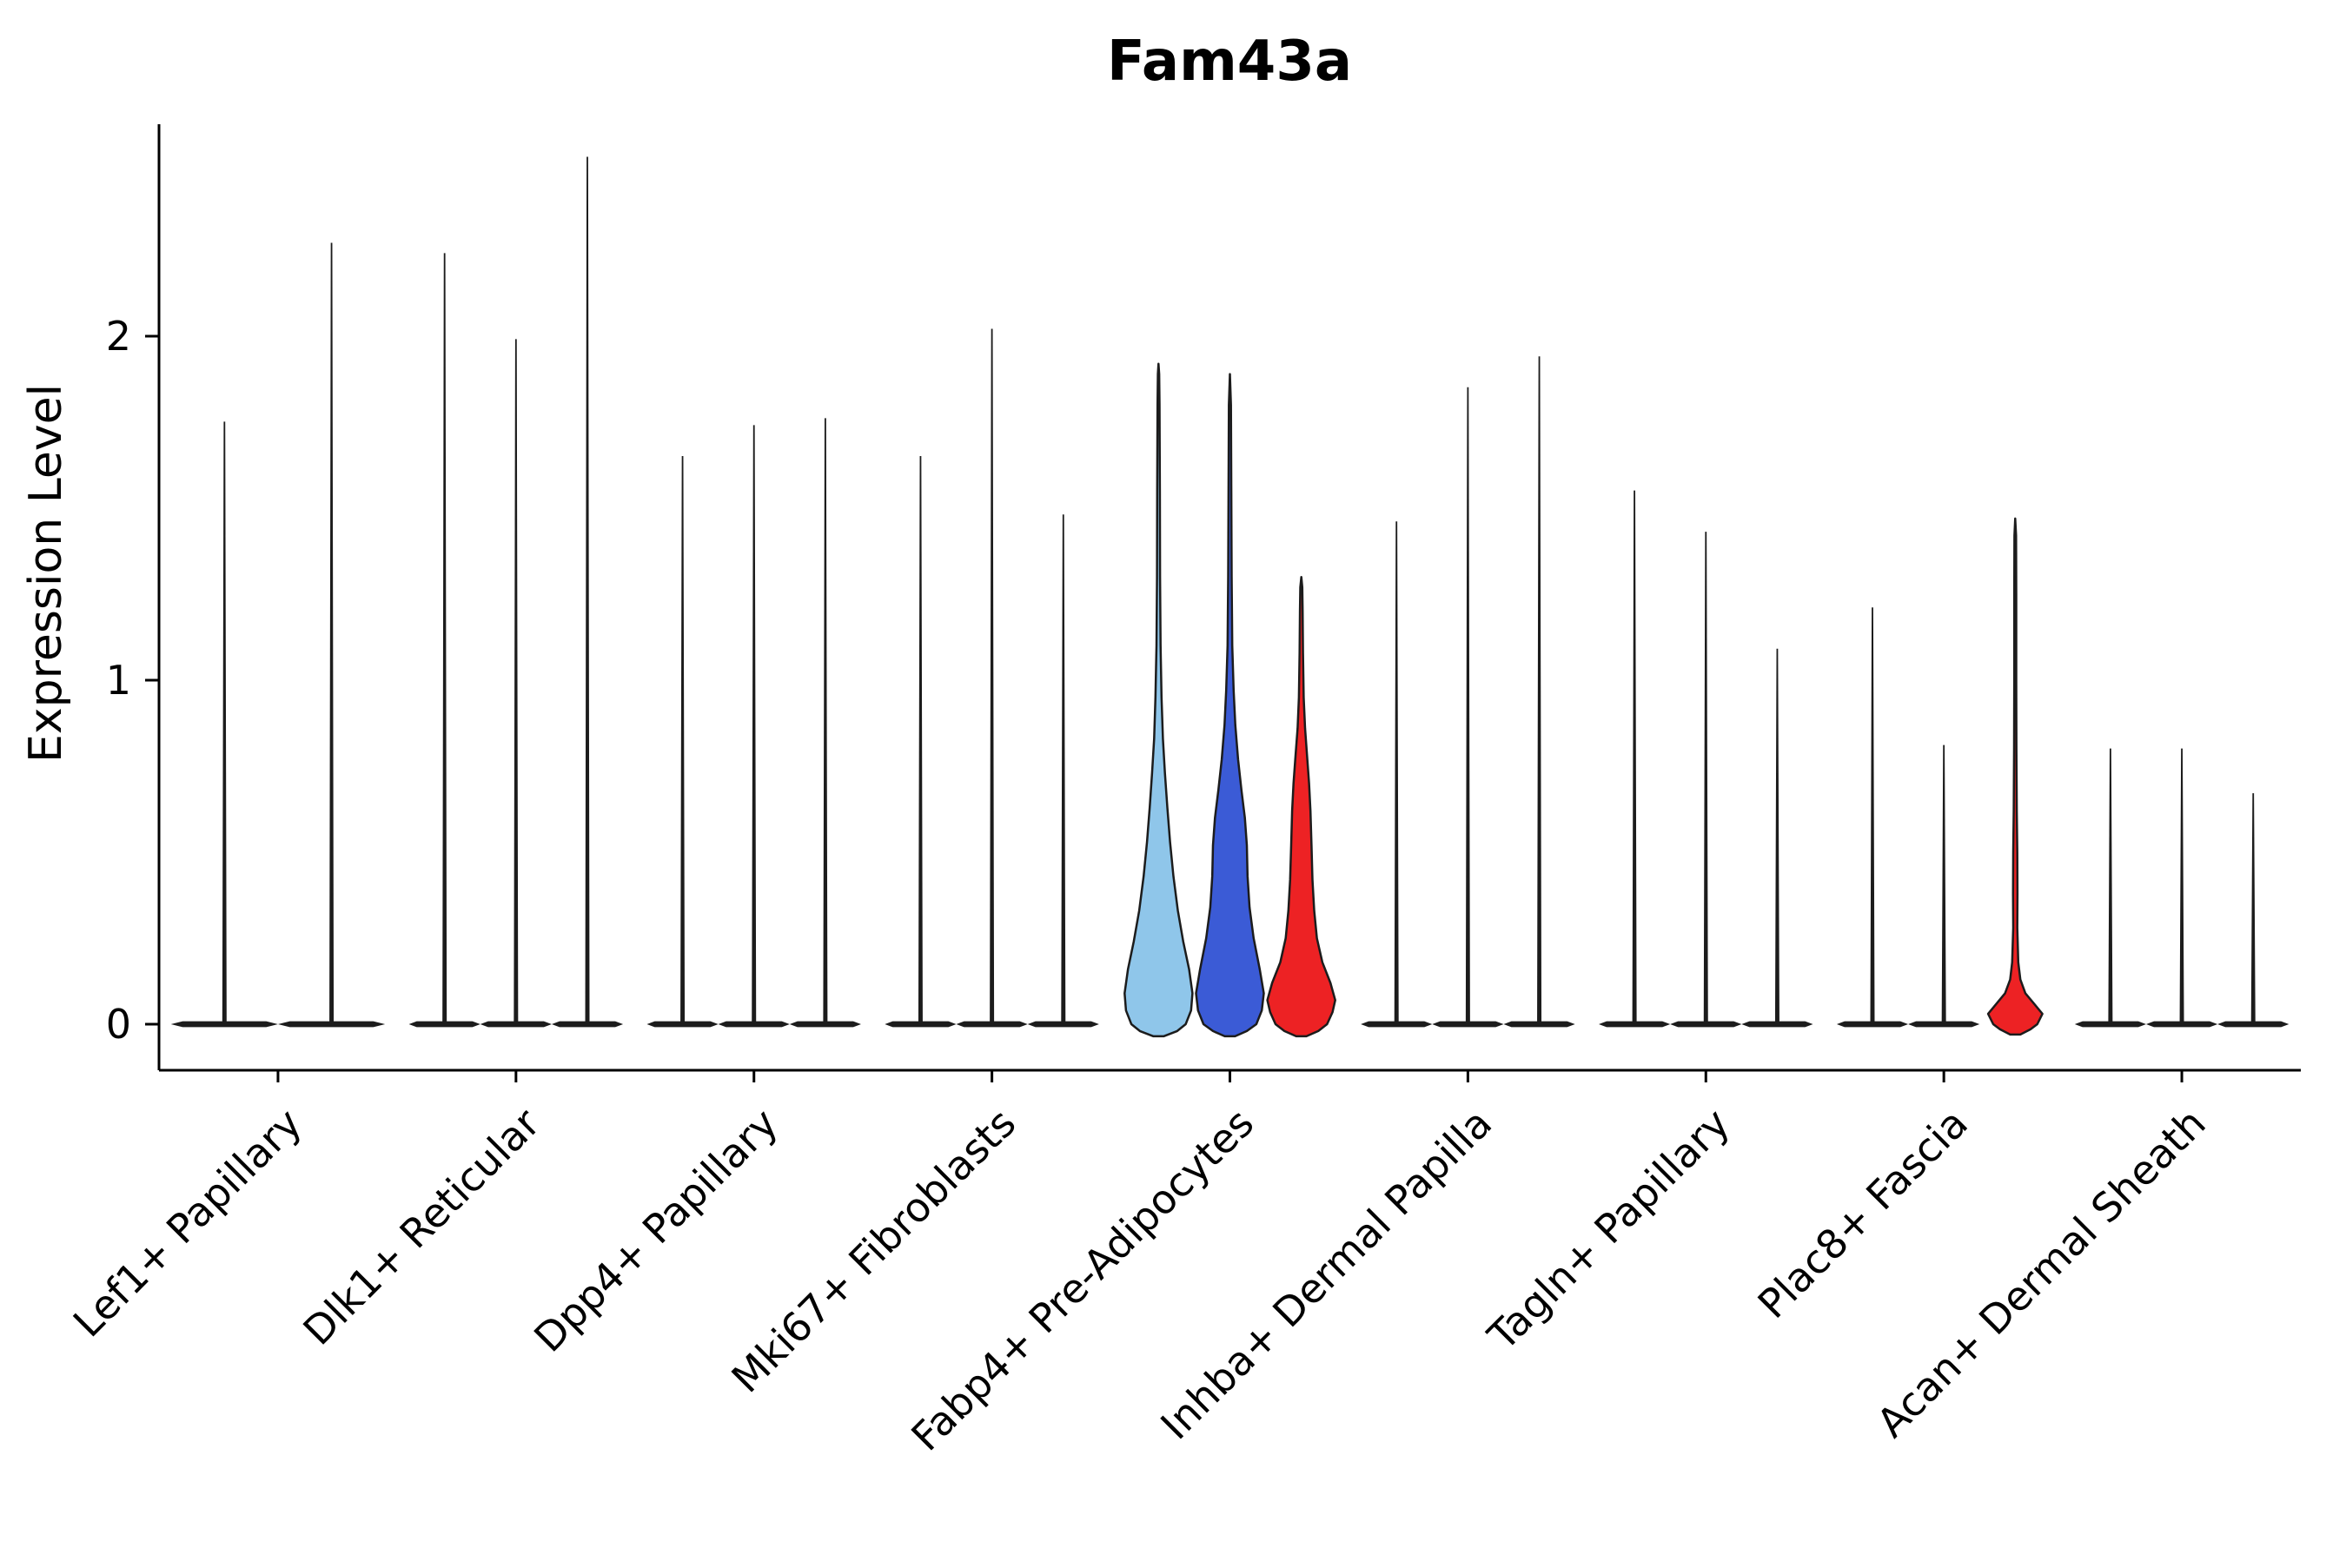 This screenshot has height=1568, width=2346. Describe the element at coordinates (119, 680) in the screenshot. I see `y-tick-label: 1` at that location.